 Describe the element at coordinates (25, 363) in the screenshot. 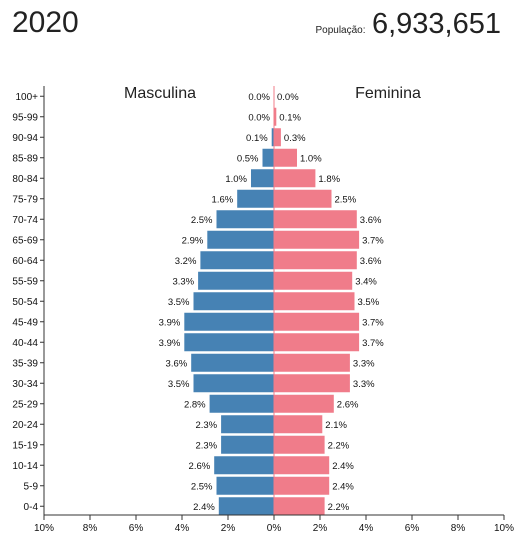

I see `age-tick-label: 35-39` at that location.